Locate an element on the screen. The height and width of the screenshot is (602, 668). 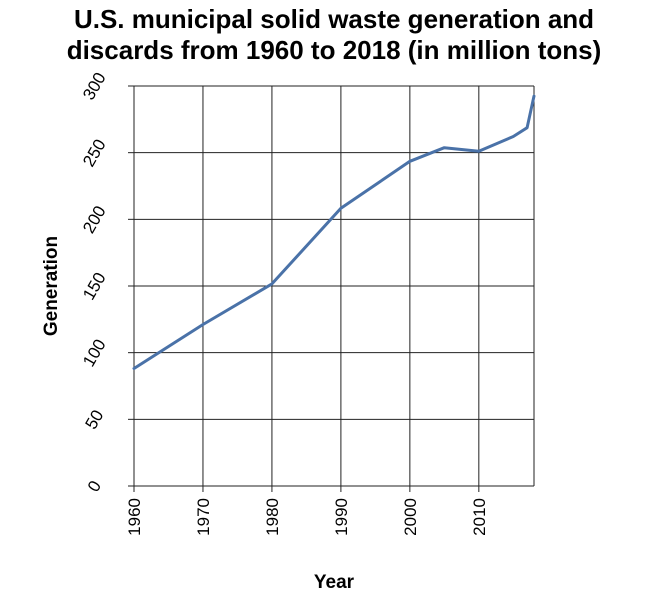
x-tick-label: 1990 is located at coordinates (341, 517).